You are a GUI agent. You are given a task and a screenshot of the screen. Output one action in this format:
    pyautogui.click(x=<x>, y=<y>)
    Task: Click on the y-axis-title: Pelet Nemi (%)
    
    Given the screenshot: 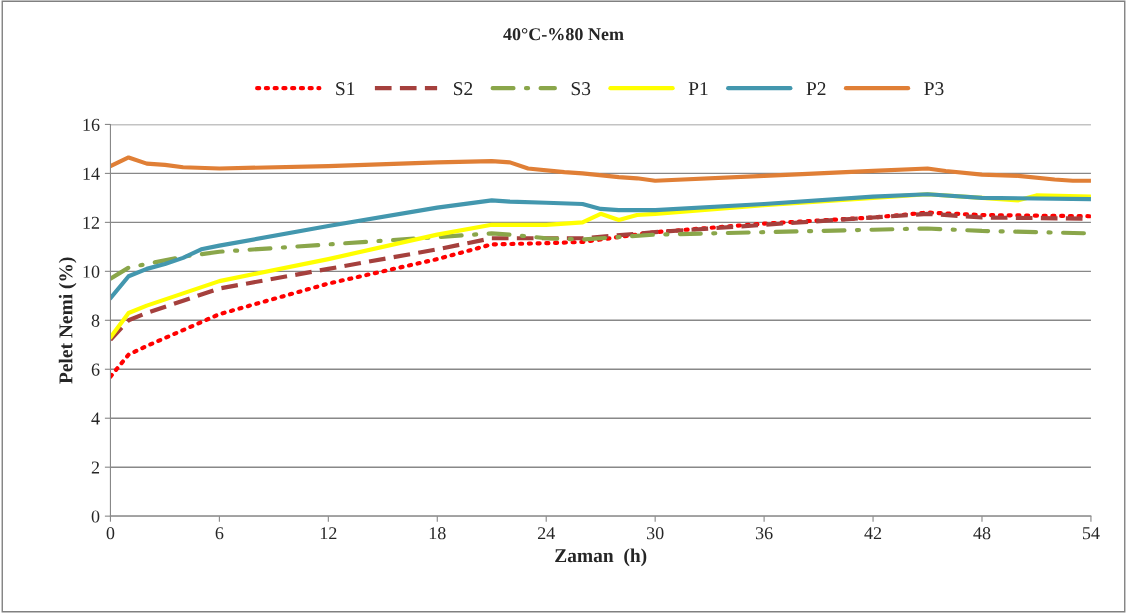 What is the action you would take?
    pyautogui.click(x=67, y=320)
    